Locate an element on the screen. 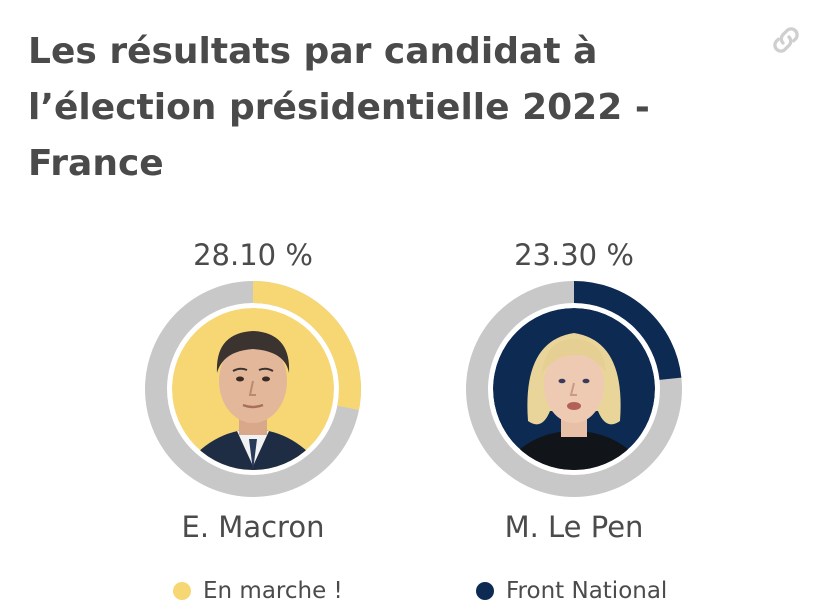 This screenshot has height=604, width=828. party-name: Front National is located at coordinates (587, 591).